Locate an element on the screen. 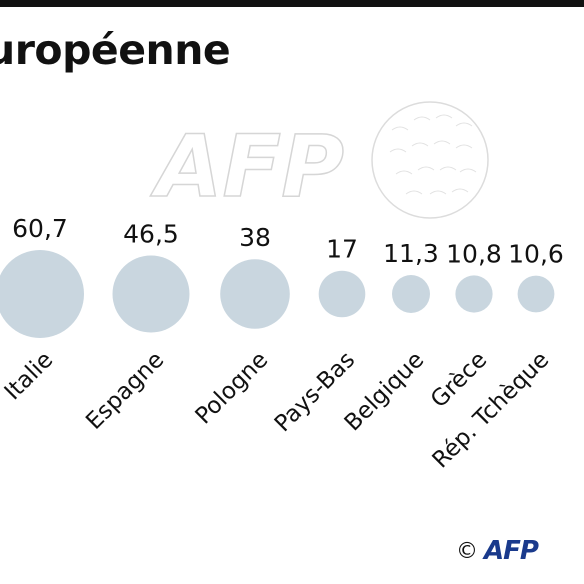  value-label-espagne: 46,5 is located at coordinates (151, 233).